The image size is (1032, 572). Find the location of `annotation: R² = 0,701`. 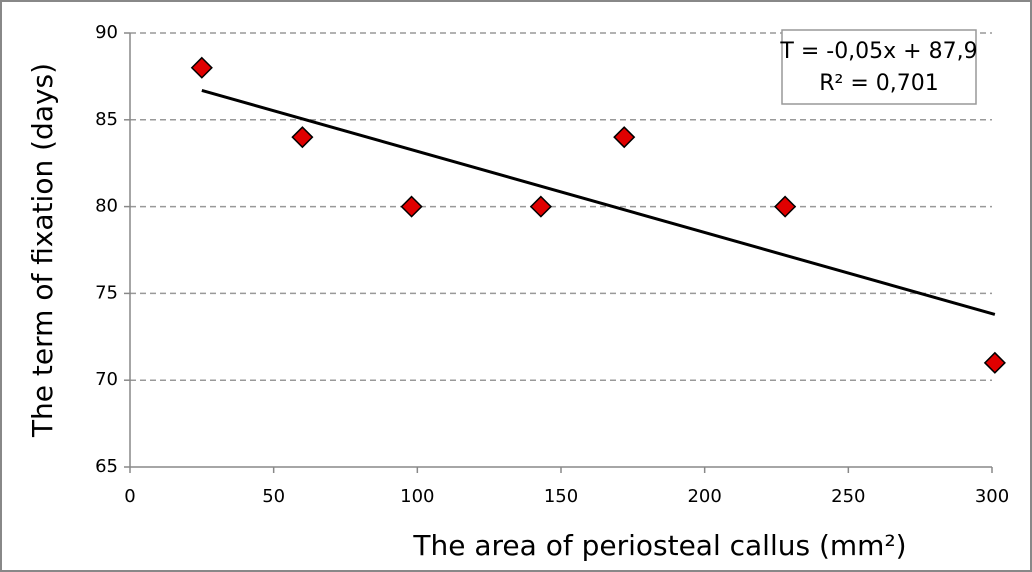

annotation: R² = 0,701 is located at coordinates (879, 83).